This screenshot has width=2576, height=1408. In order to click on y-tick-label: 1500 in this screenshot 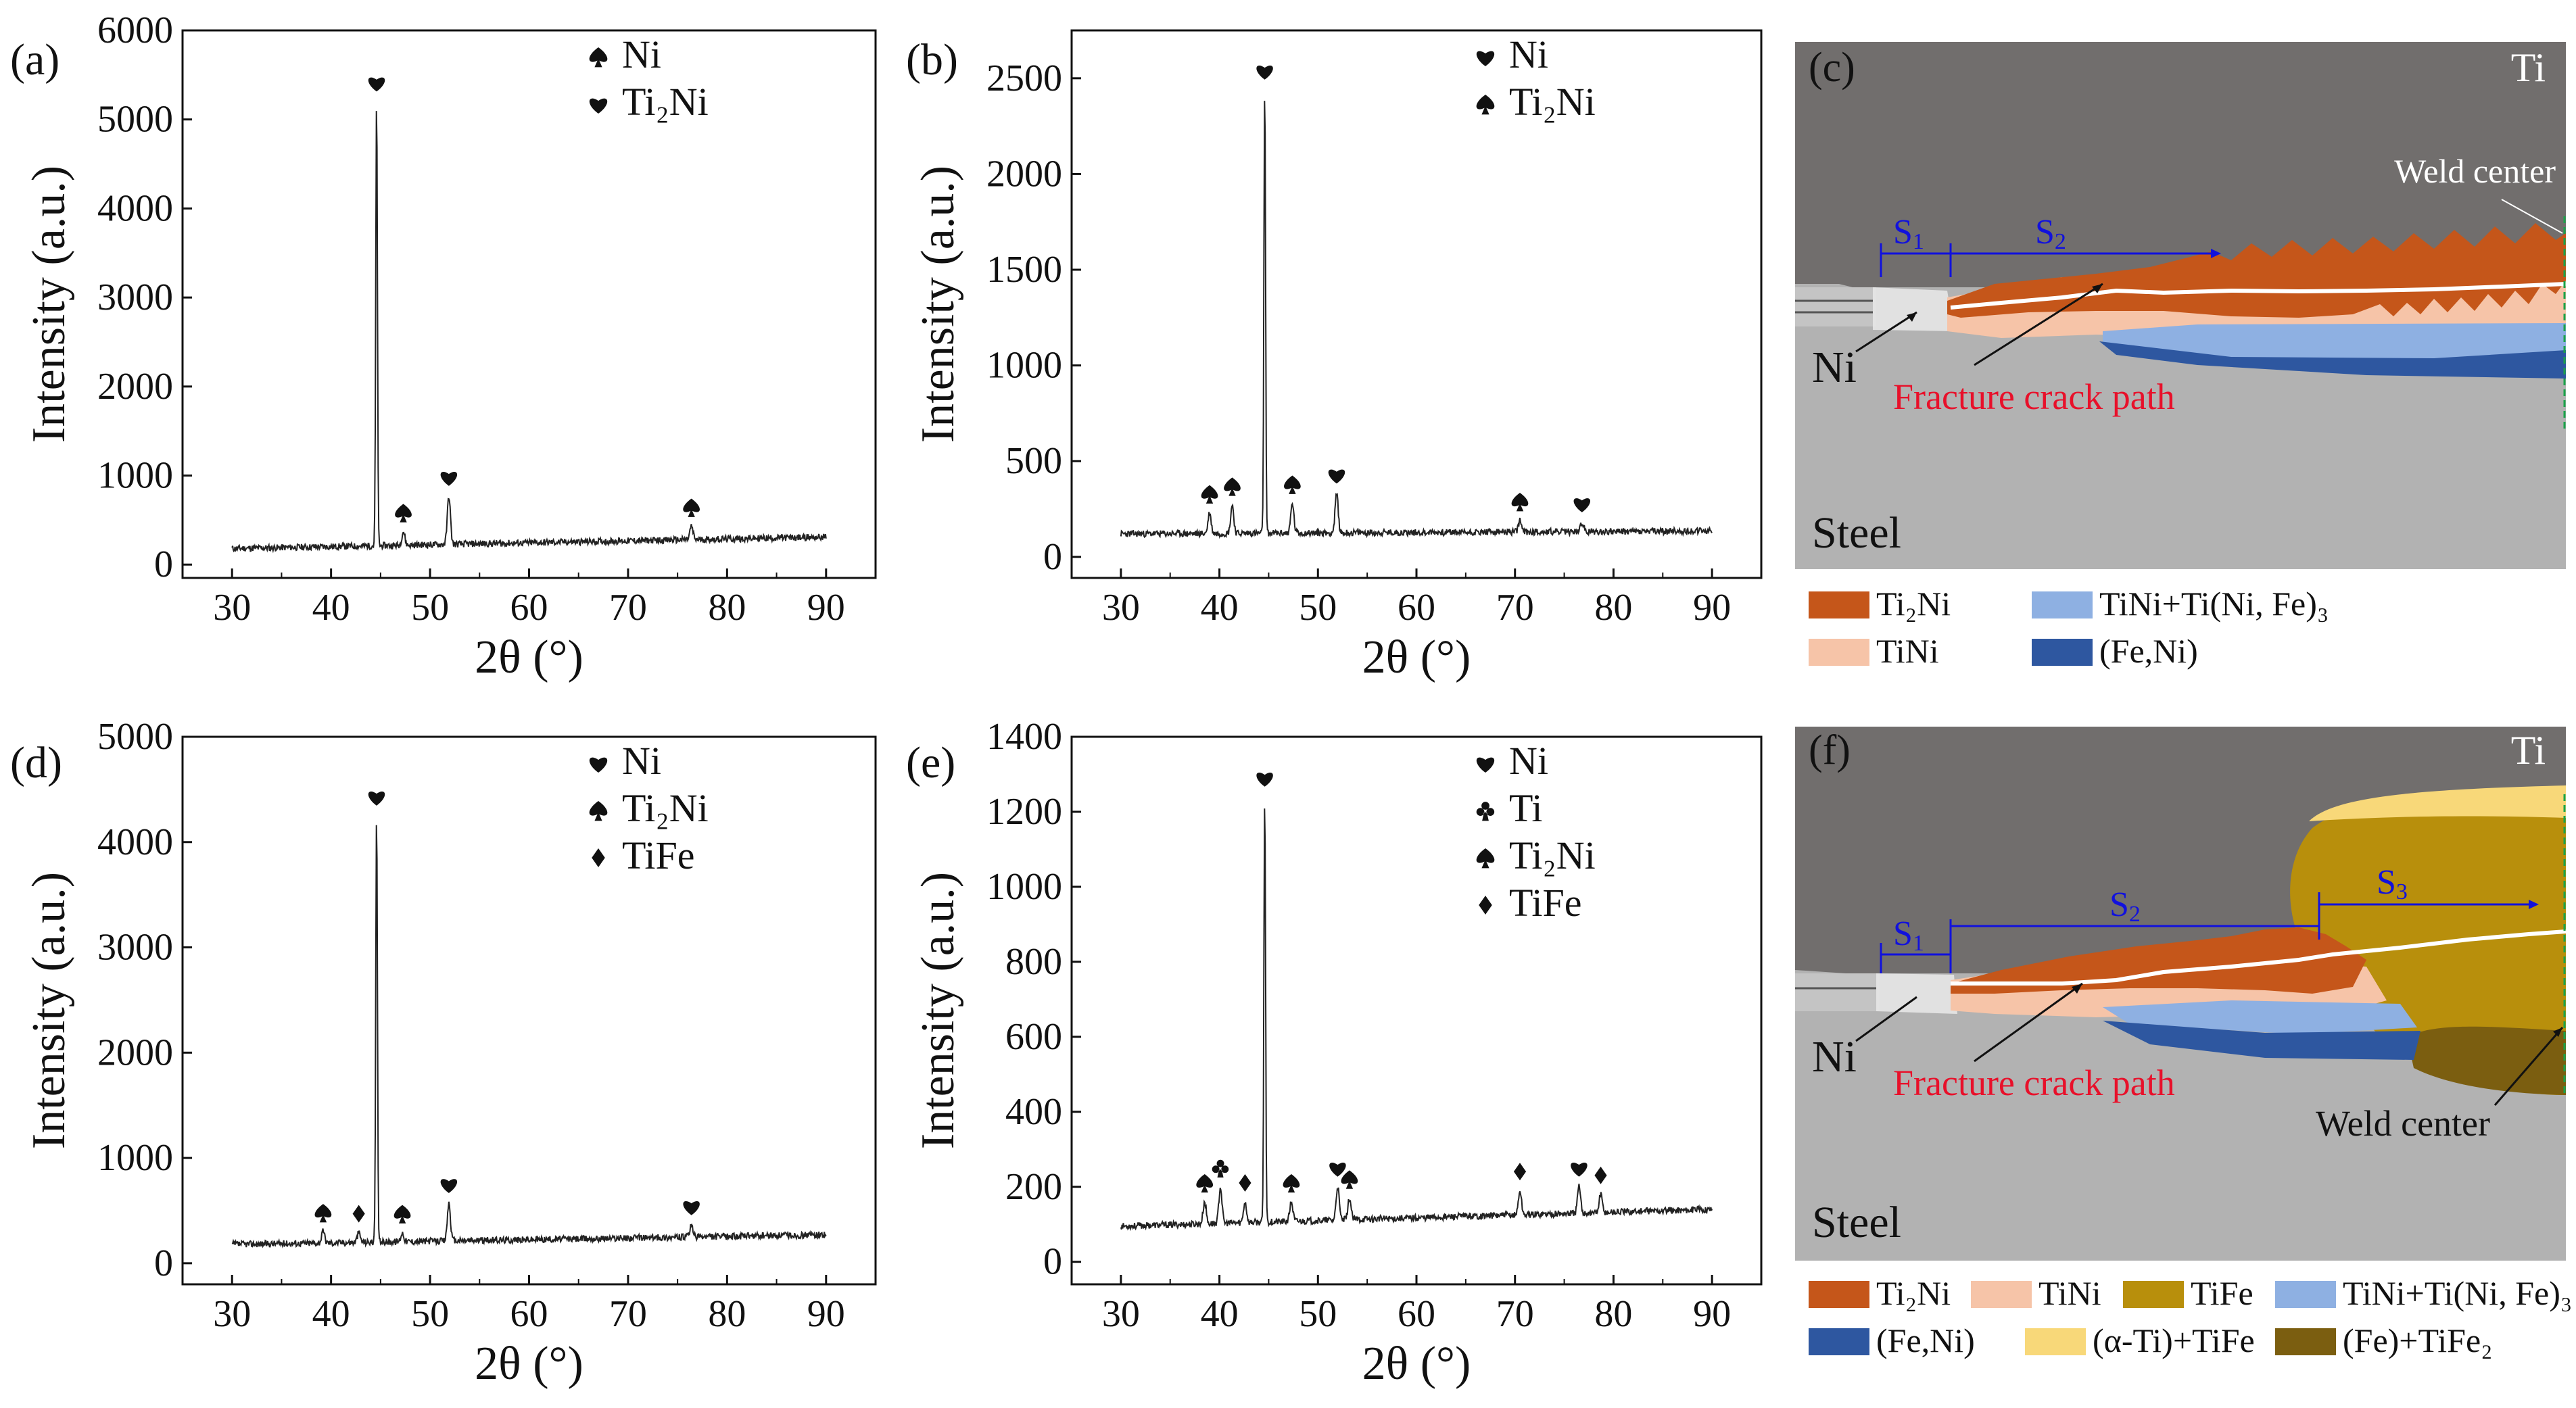, I will do `click(1024, 270)`.